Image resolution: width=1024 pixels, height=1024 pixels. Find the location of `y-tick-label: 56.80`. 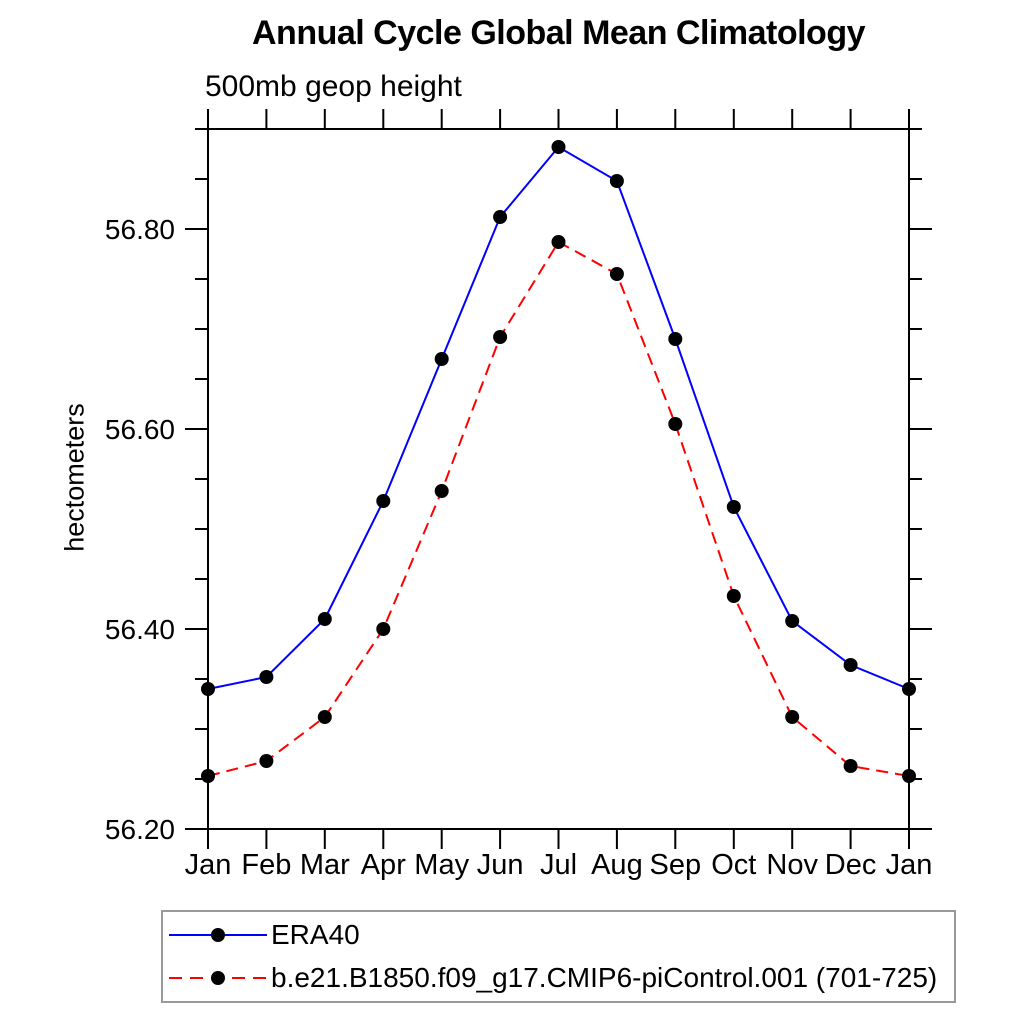

y-tick-label: 56.80 is located at coordinates (140, 229).